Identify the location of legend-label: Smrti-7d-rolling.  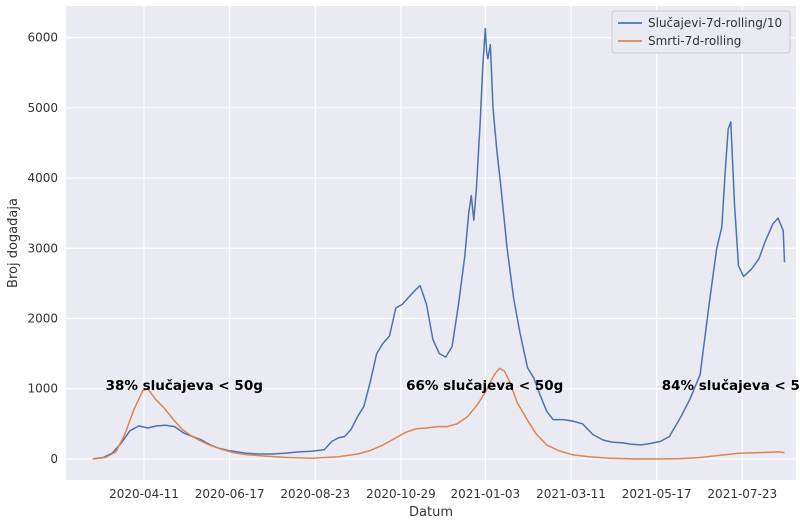
(694, 41).